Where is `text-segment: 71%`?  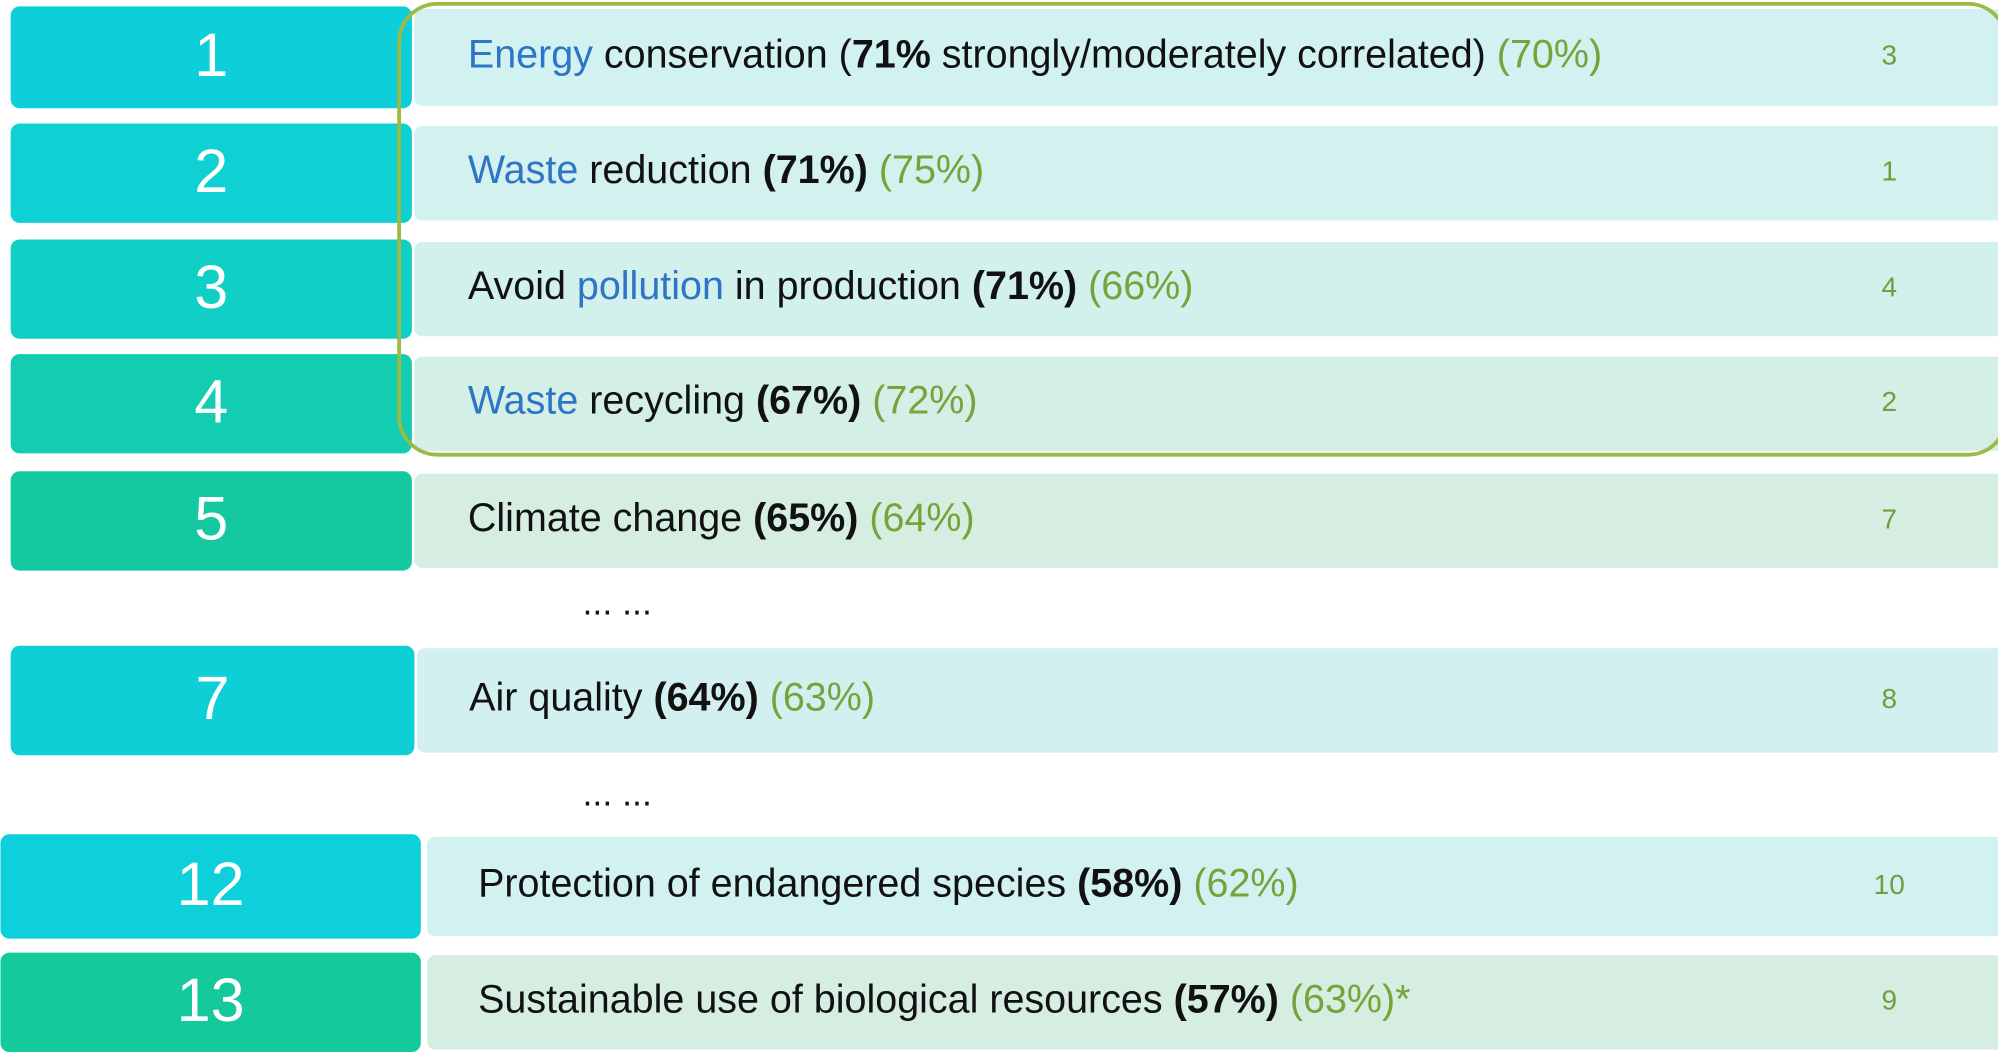 text-segment: 71% is located at coordinates (891, 55).